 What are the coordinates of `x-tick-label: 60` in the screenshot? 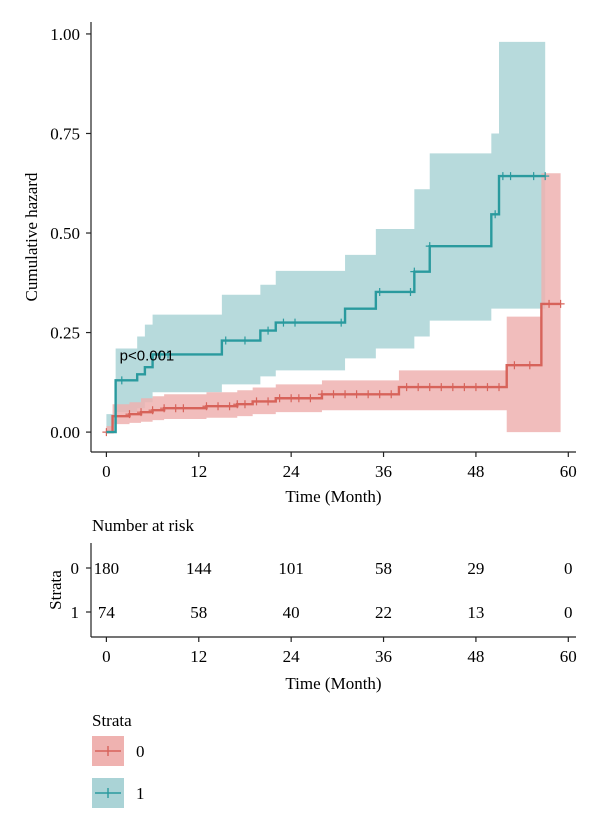 It's located at (568, 471).